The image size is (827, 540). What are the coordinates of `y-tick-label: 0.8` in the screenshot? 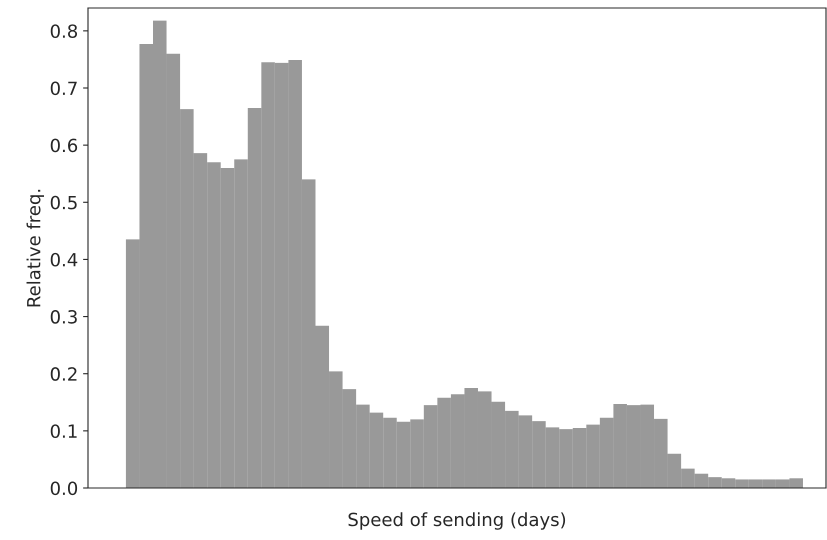 It's located at (64, 31).